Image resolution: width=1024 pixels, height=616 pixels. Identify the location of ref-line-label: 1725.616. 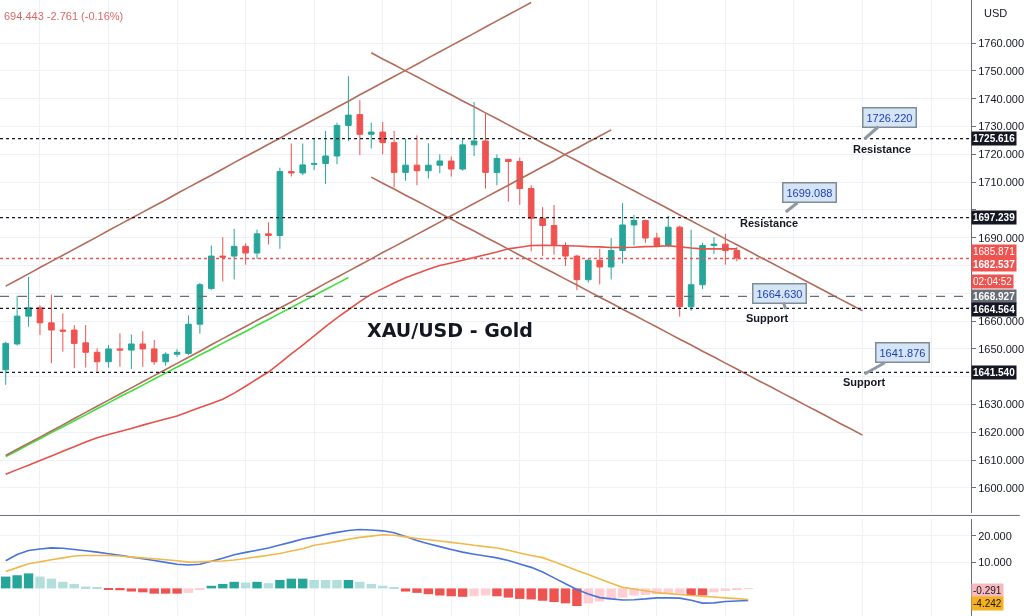
(994, 138).